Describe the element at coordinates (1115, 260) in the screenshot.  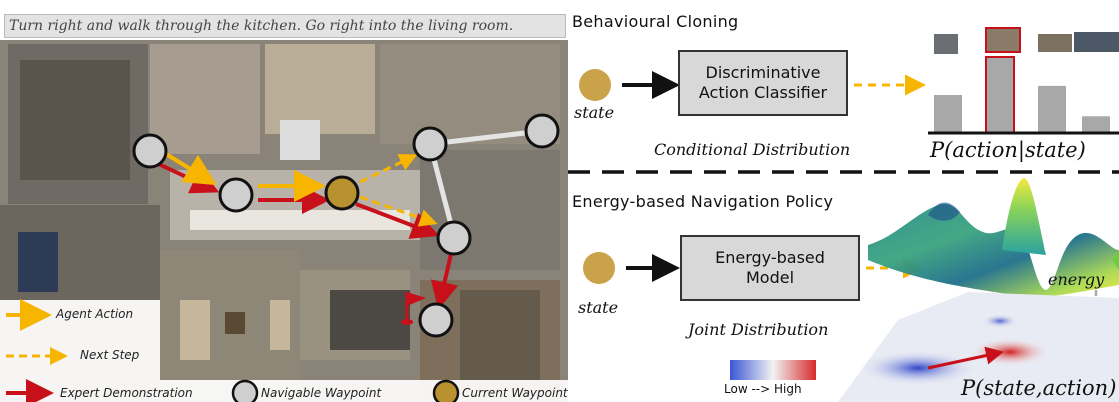
I see `energy-up-arrow-icon` at that location.